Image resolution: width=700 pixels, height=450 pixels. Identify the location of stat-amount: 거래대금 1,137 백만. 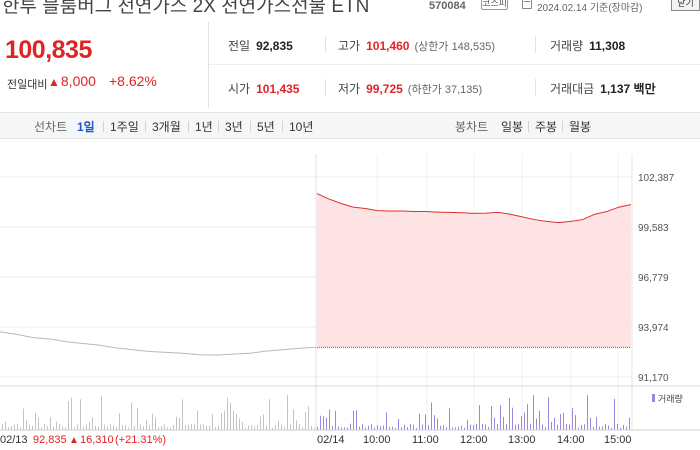
(603, 88).